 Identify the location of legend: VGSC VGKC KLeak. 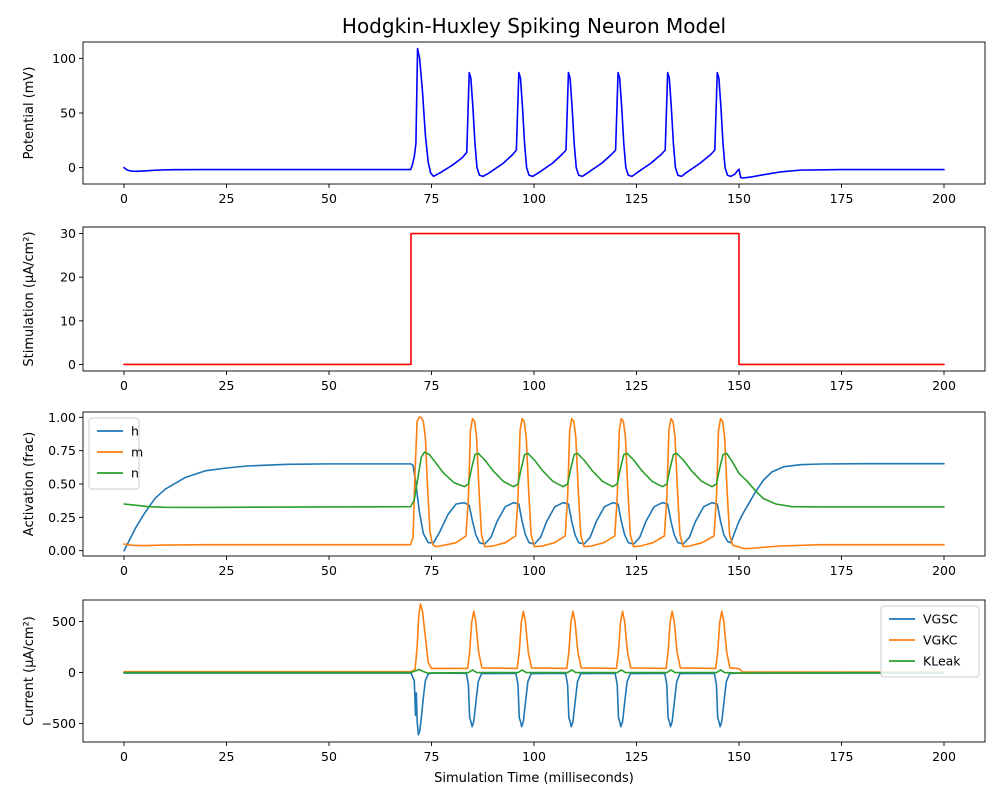
(930, 641).